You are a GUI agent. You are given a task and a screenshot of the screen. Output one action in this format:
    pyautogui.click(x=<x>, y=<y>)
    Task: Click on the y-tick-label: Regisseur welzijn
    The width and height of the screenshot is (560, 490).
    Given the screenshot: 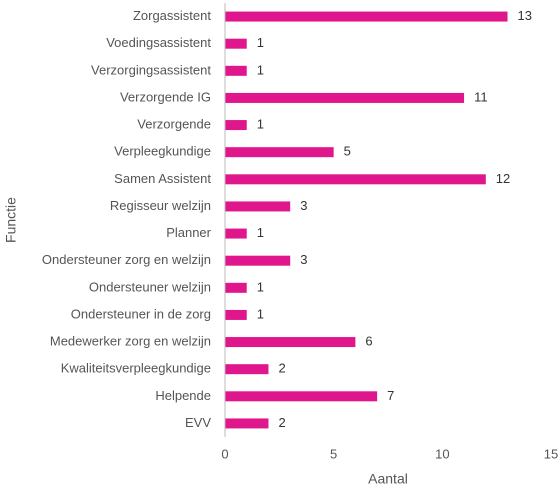 What is the action you would take?
    pyautogui.click(x=160, y=205)
    